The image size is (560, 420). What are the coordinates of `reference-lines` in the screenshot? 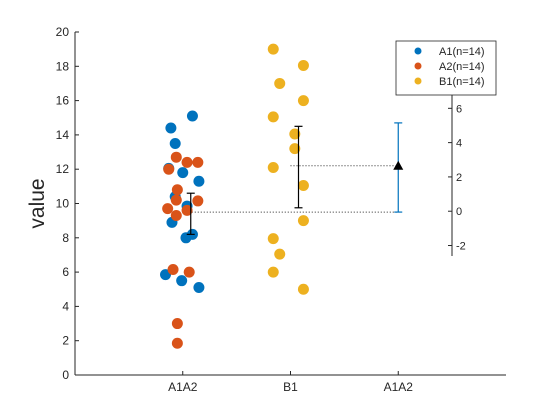 It's located at (290, 189).